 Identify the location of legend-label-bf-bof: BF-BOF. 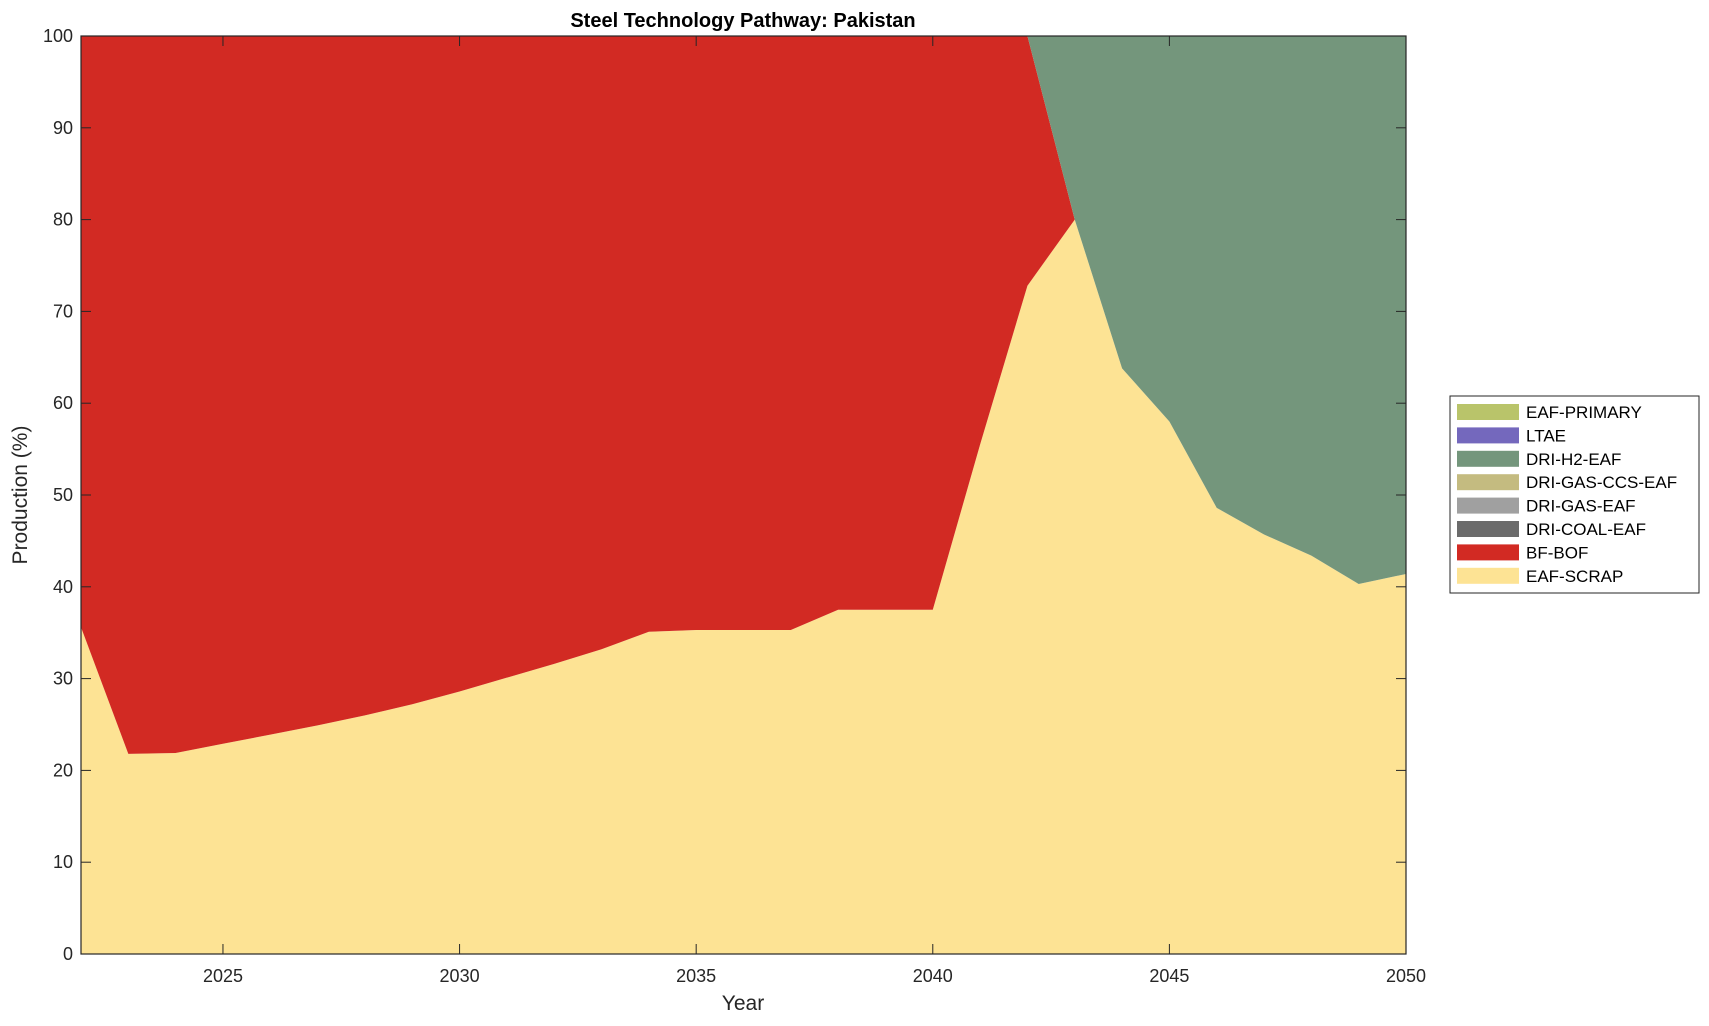
(1557, 552).